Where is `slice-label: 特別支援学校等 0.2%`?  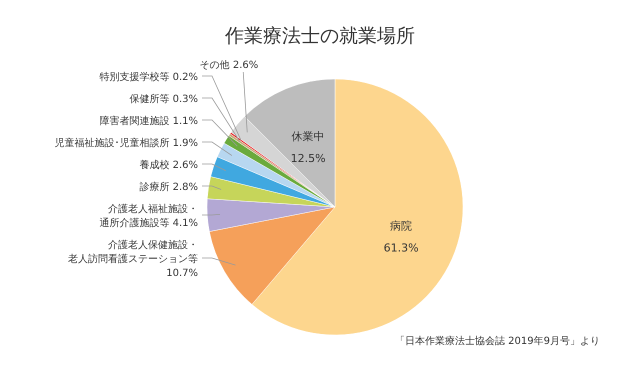
slice-label: 特別支援学校等 0.2% is located at coordinates (148, 77).